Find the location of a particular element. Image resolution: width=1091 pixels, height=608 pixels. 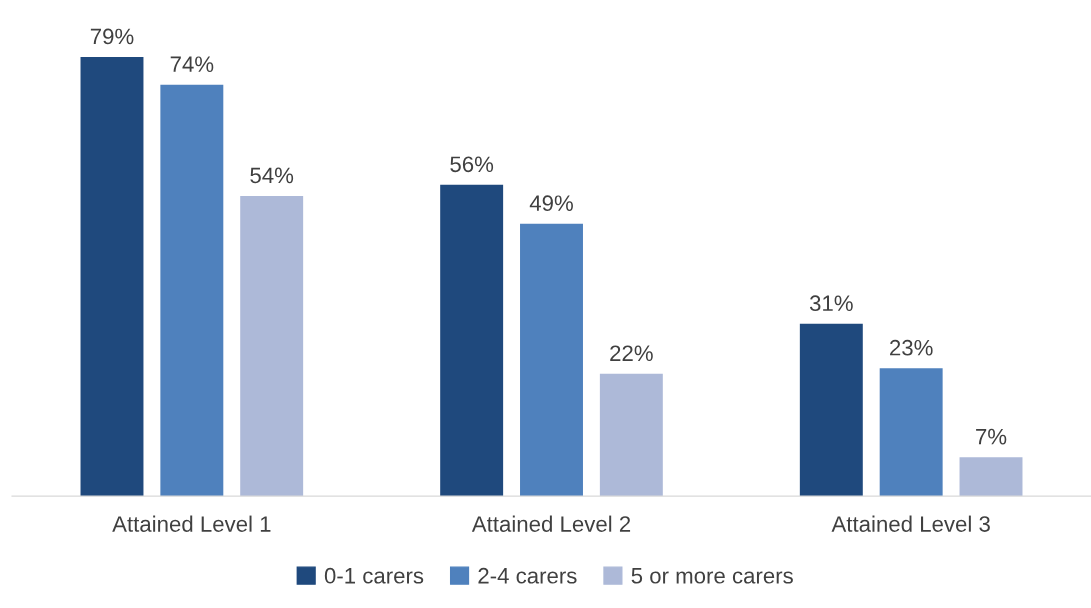

x-tick-label: Attained Level 1 is located at coordinates (191, 523).